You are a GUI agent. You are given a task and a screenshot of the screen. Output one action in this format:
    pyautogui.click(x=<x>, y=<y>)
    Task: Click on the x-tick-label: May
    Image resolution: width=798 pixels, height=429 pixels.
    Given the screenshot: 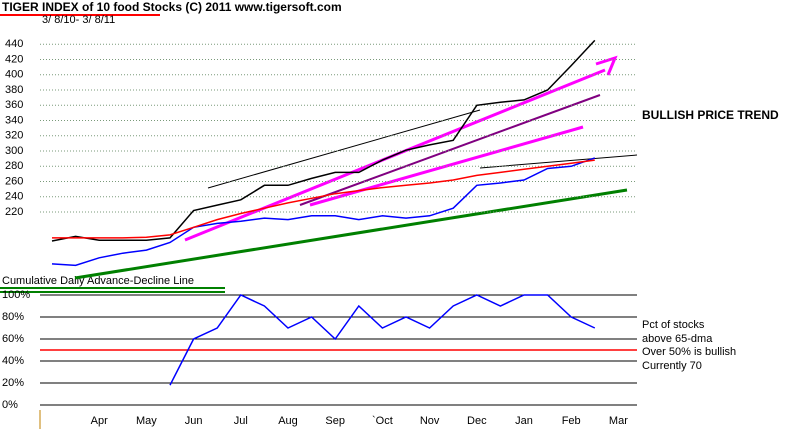 What is the action you would take?
    pyautogui.click(x=146, y=421)
    